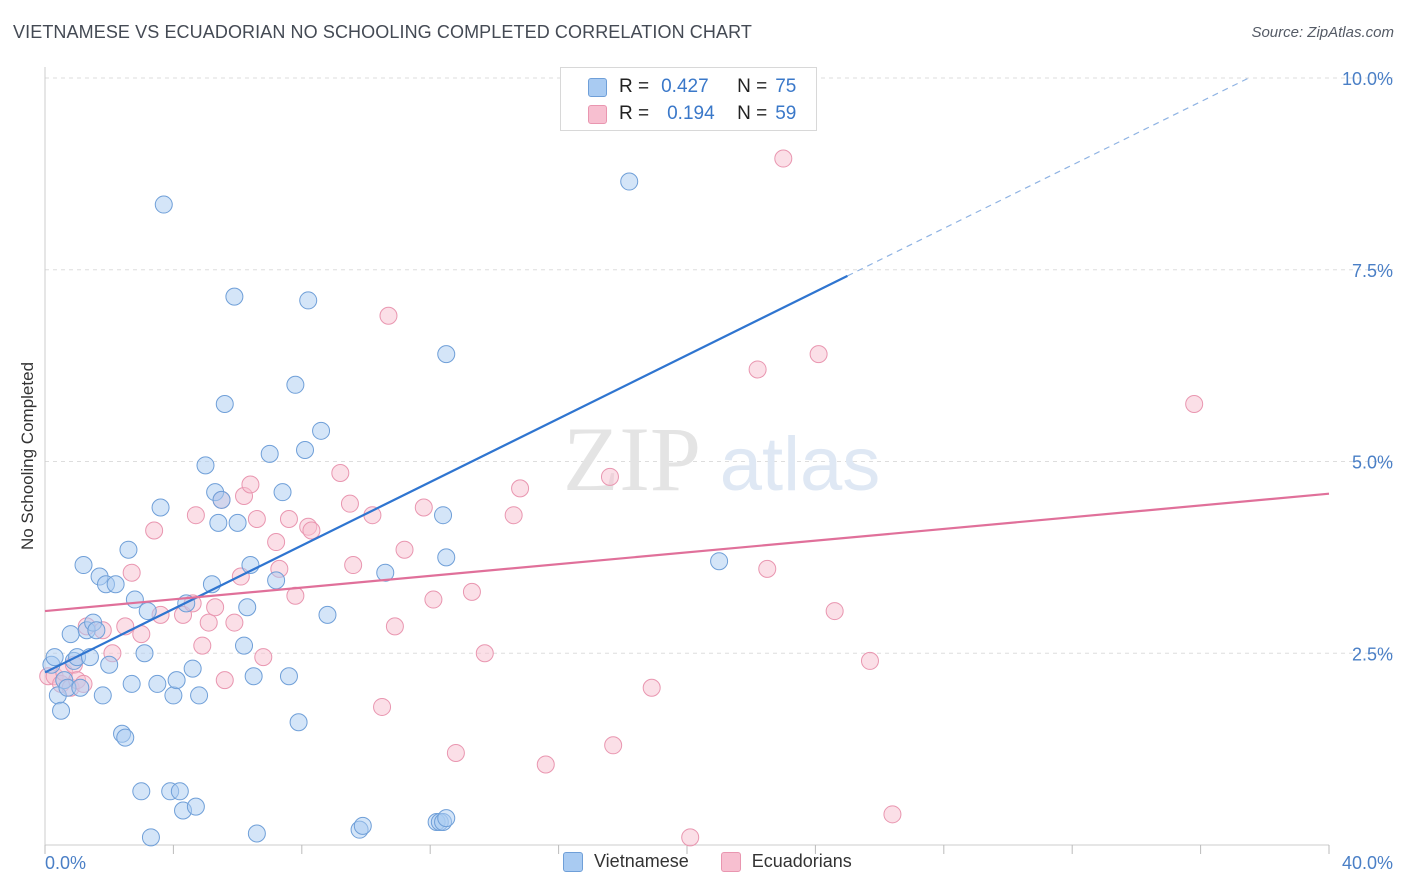 The height and width of the screenshot is (892, 1406). What do you see at coordinates (688, 99) in the screenshot?
I see `correlation-legend: R = 0.427 N = 75 R = 0.194 N = 59` at bounding box center [688, 99].